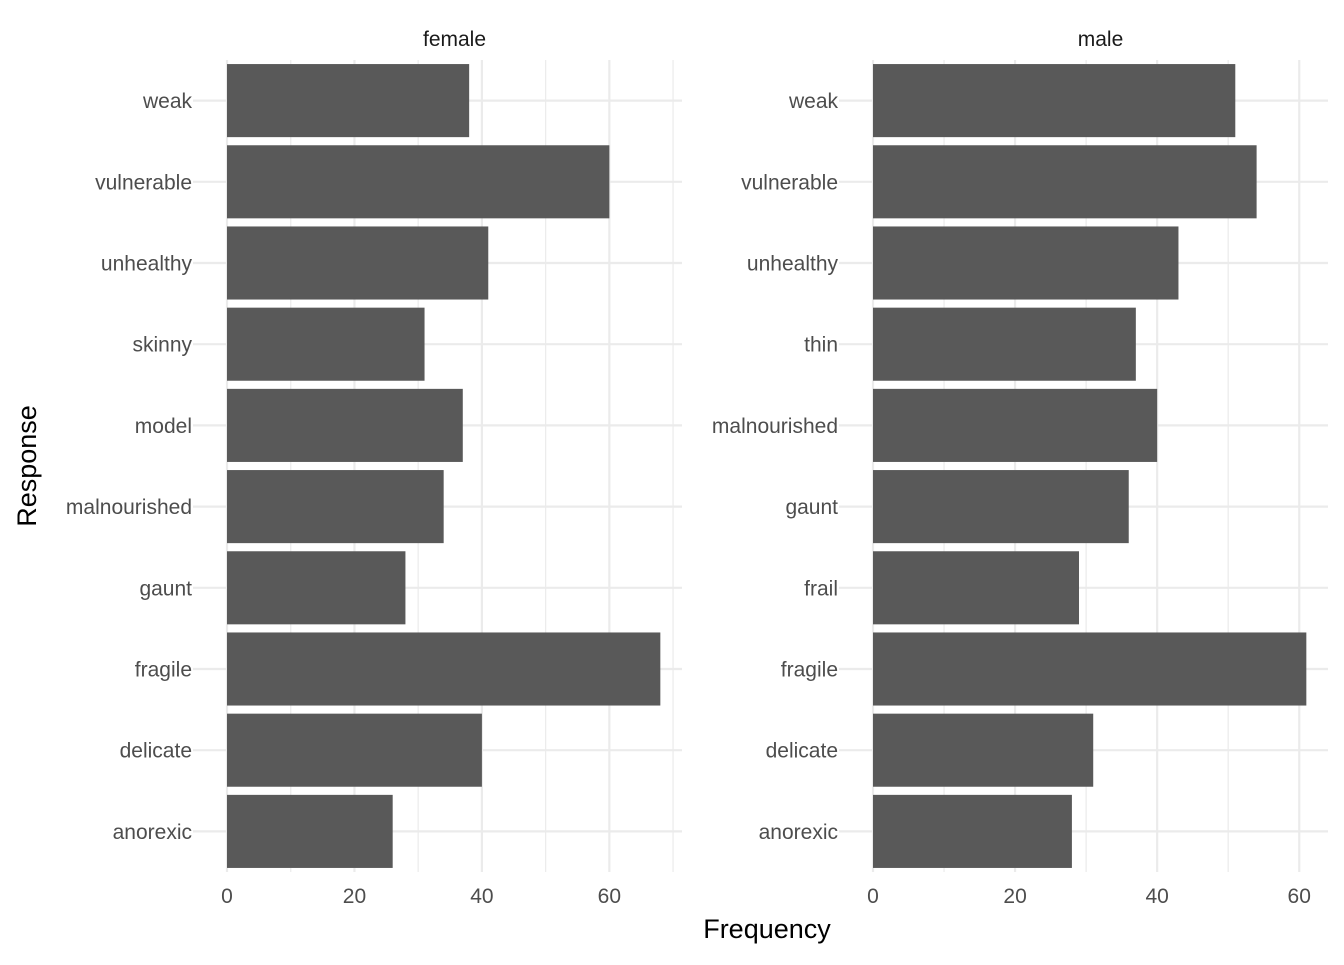 This screenshot has height=965, width=1344. What do you see at coordinates (163, 426) in the screenshot?
I see `y-tick-label: model` at bounding box center [163, 426].